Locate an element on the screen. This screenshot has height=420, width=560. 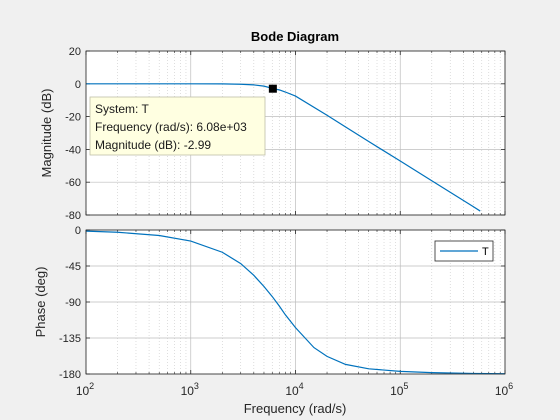
x-tick-label: 10⁵ is located at coordinates (399, 389).